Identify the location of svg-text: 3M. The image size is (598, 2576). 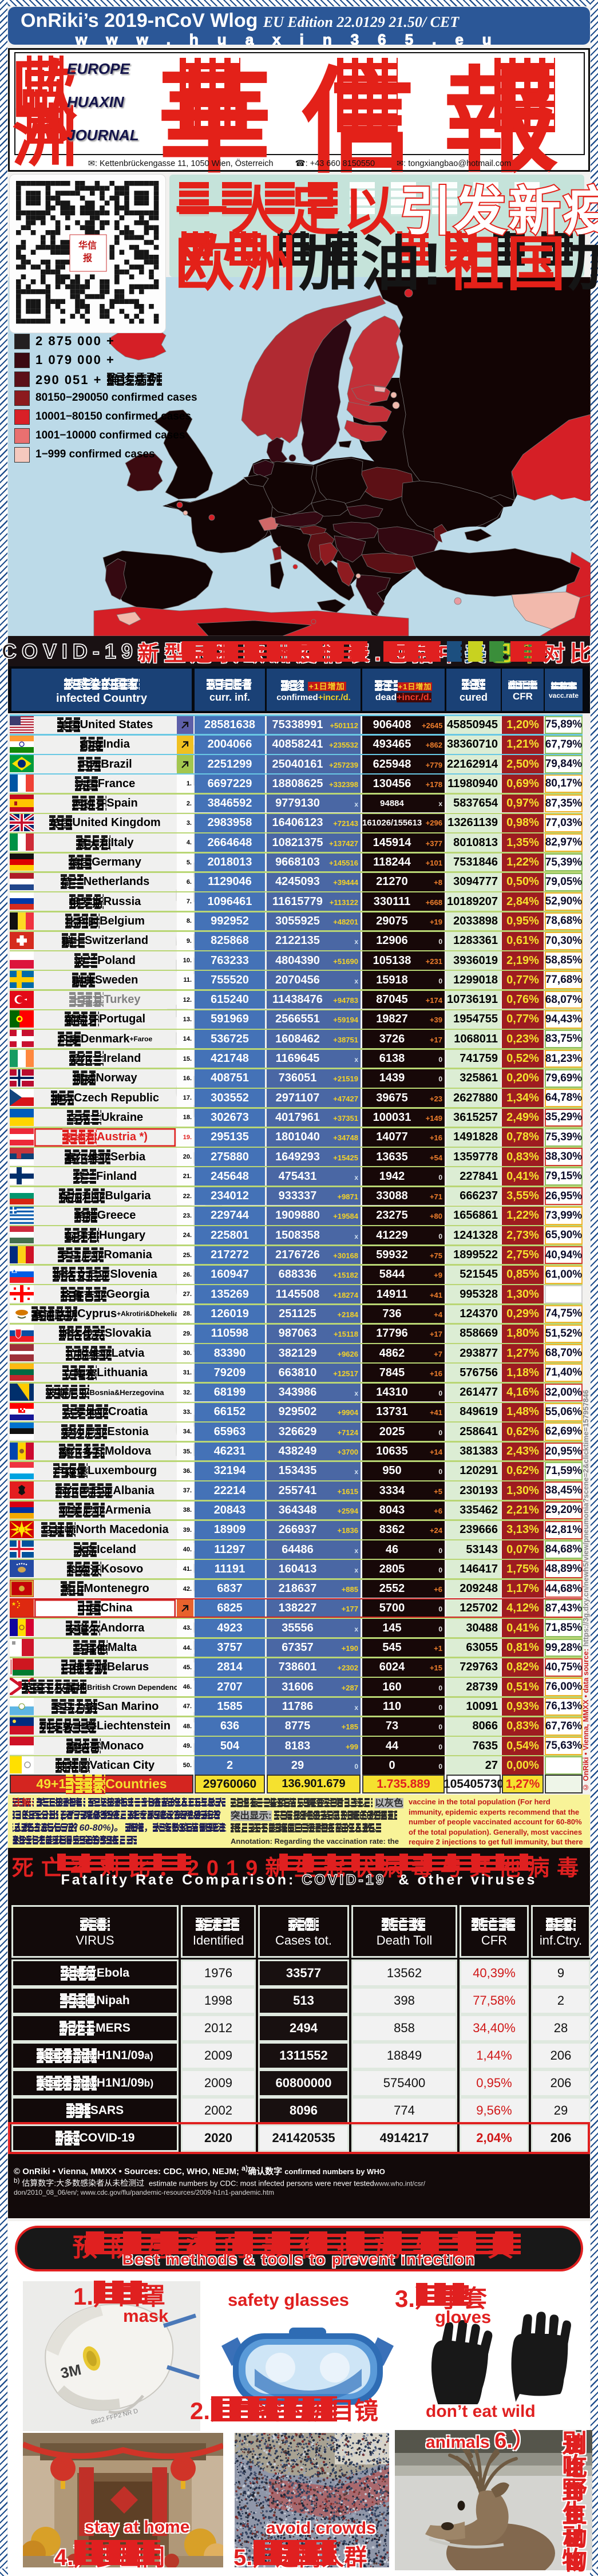
(71, 2371).